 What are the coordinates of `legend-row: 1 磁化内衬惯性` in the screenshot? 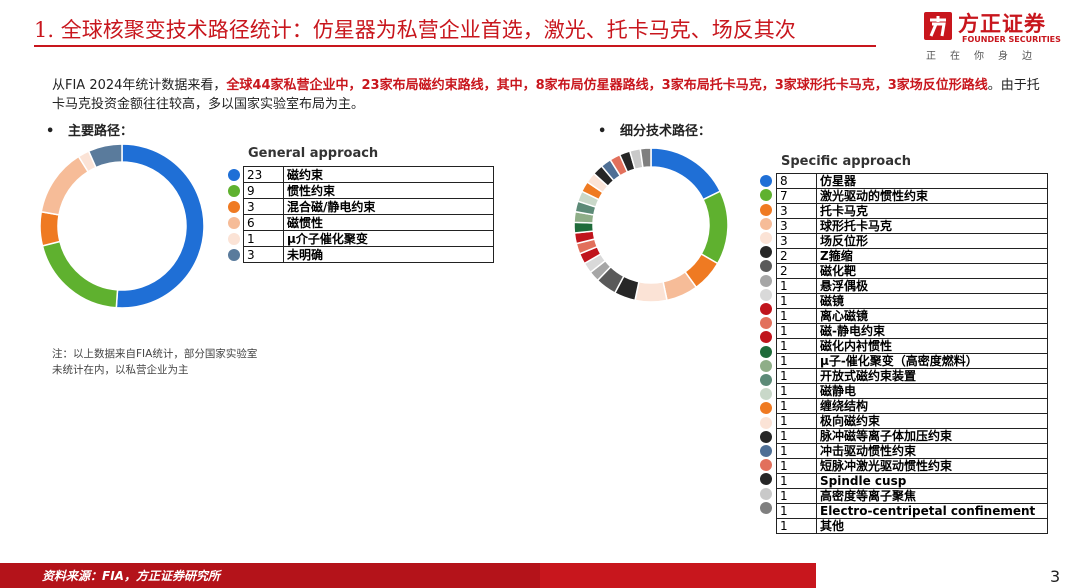 It's located at (912, 346).